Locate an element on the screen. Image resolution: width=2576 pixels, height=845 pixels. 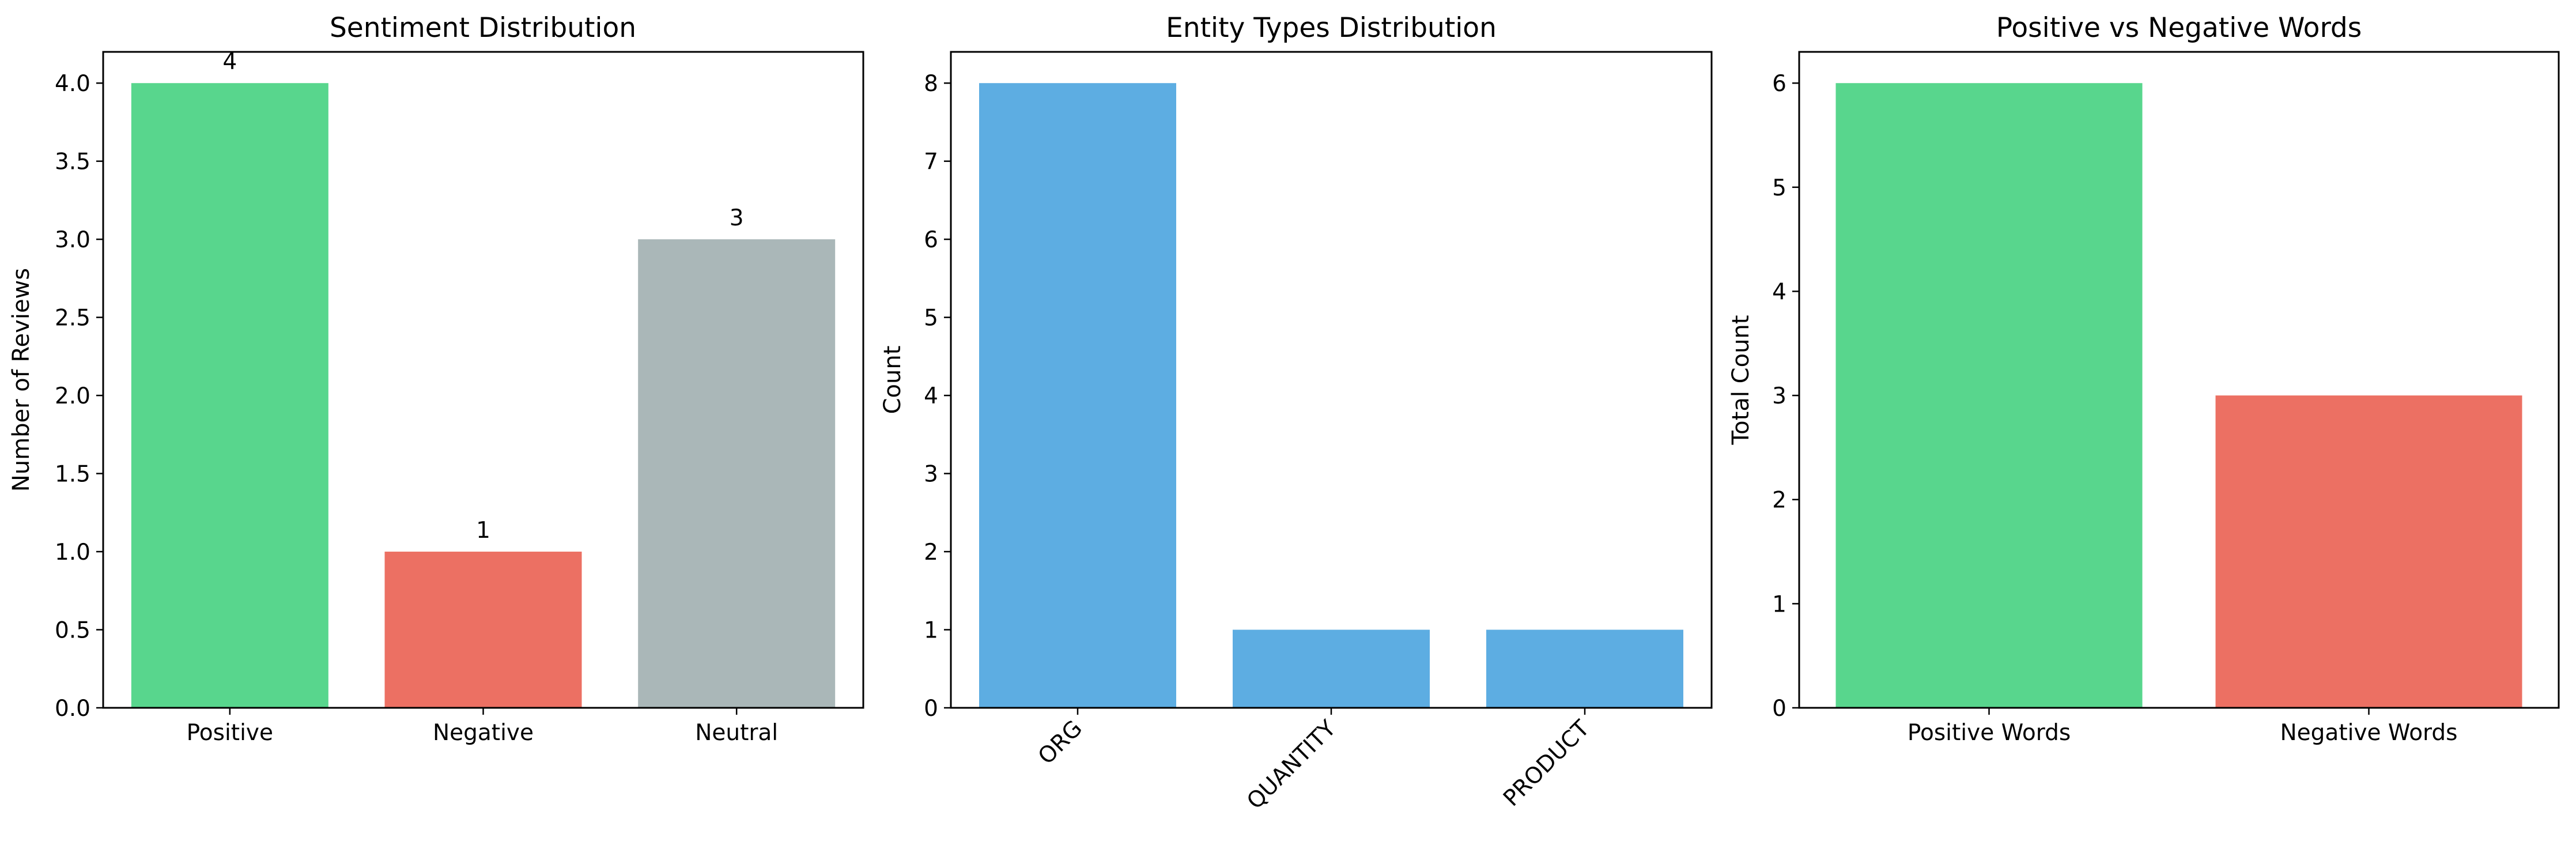
bar-org is located at coordinates (1077, 396).